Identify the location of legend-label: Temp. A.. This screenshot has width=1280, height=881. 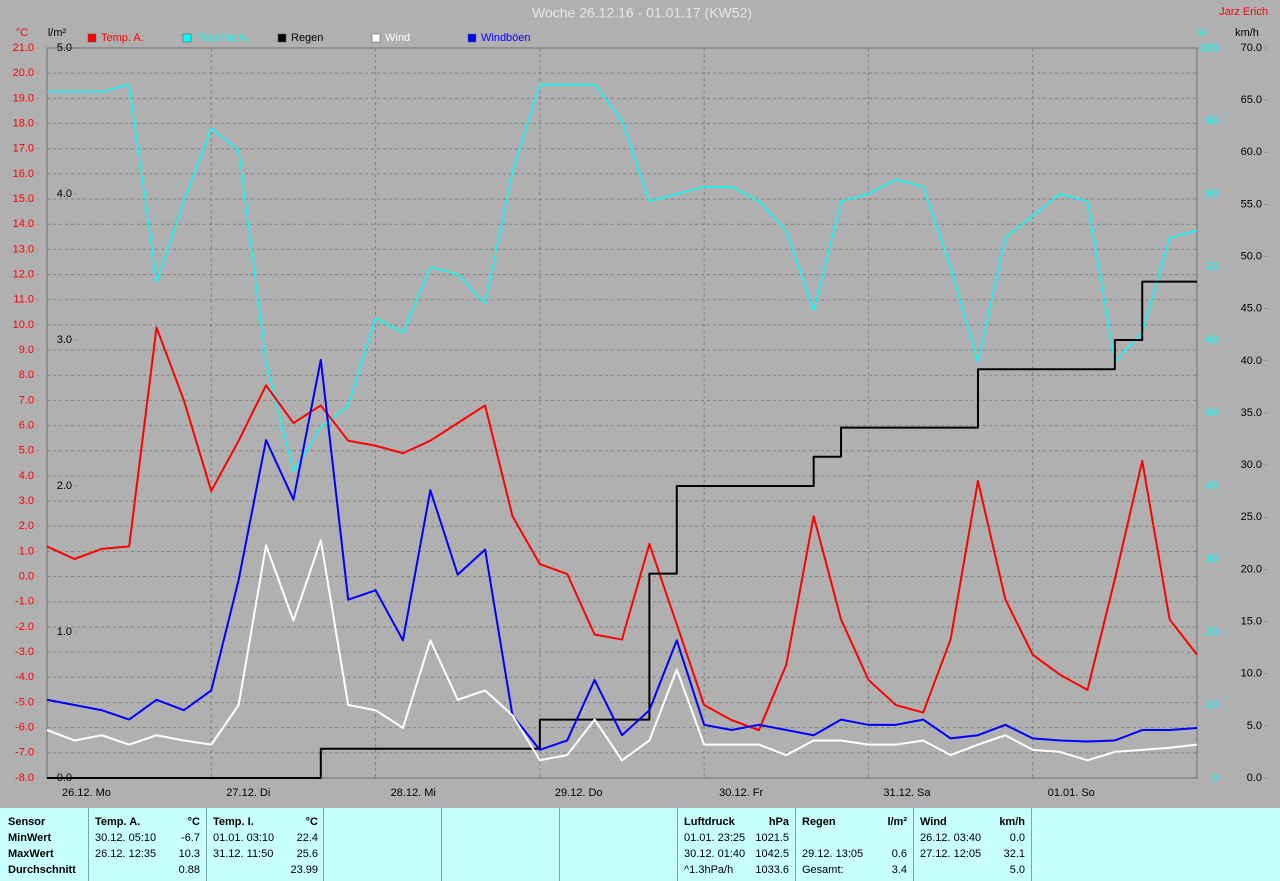
(122, 38).